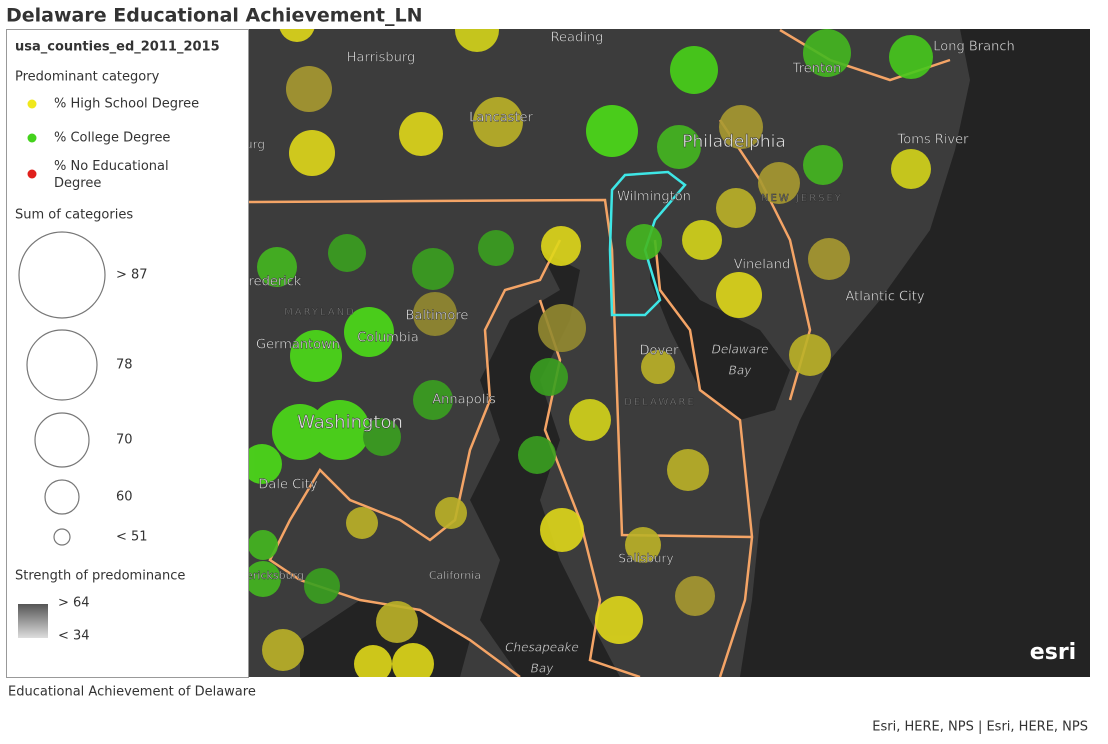 The height and width of the screenshot is (744, 1108). I want to click on place-label: Harrisburg, so click(381, 58).